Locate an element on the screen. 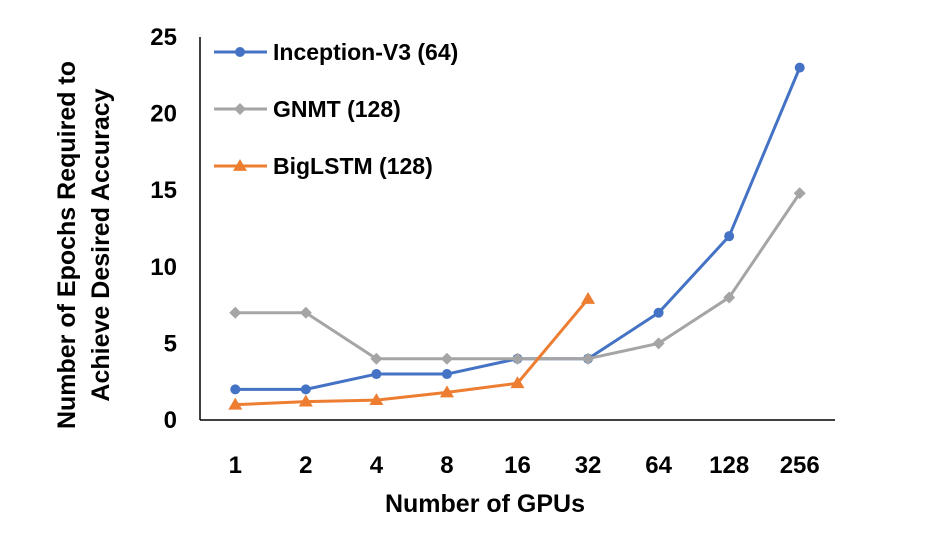 This screenshot has height=540, width=936. x-tick-label: 4 is located at coordinates (377, 465).